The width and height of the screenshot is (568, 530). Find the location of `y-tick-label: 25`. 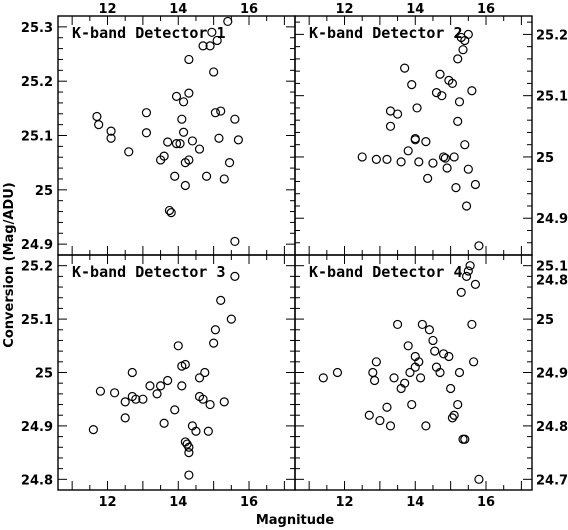

y-tick-label: 25 is located at coordinates (44, 374).